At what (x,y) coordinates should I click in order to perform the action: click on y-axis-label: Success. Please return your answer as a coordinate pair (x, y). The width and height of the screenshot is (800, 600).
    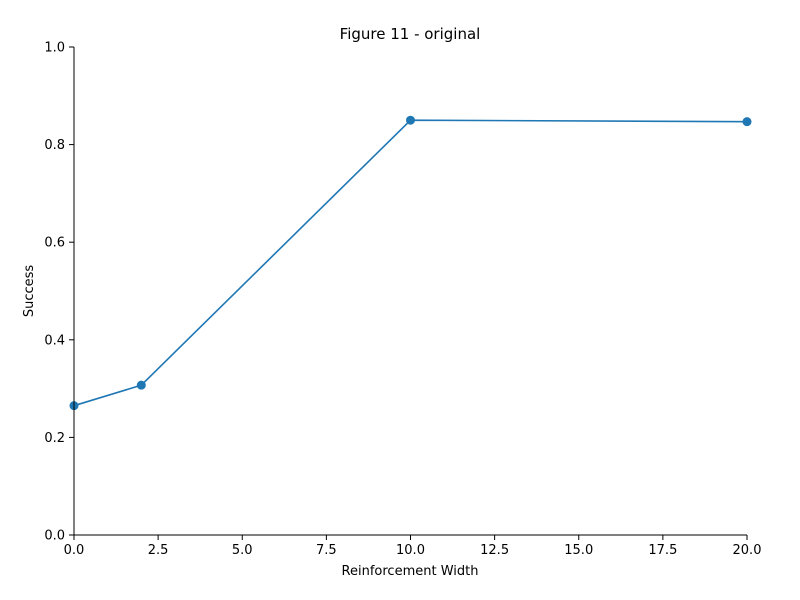
    Looking at the image, I should click on (29, 291).